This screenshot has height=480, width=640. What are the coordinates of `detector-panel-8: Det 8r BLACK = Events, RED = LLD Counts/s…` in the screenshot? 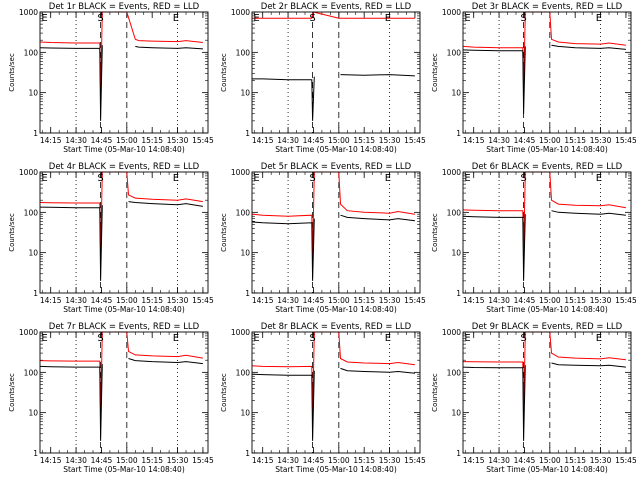 It's located at (323, 398).